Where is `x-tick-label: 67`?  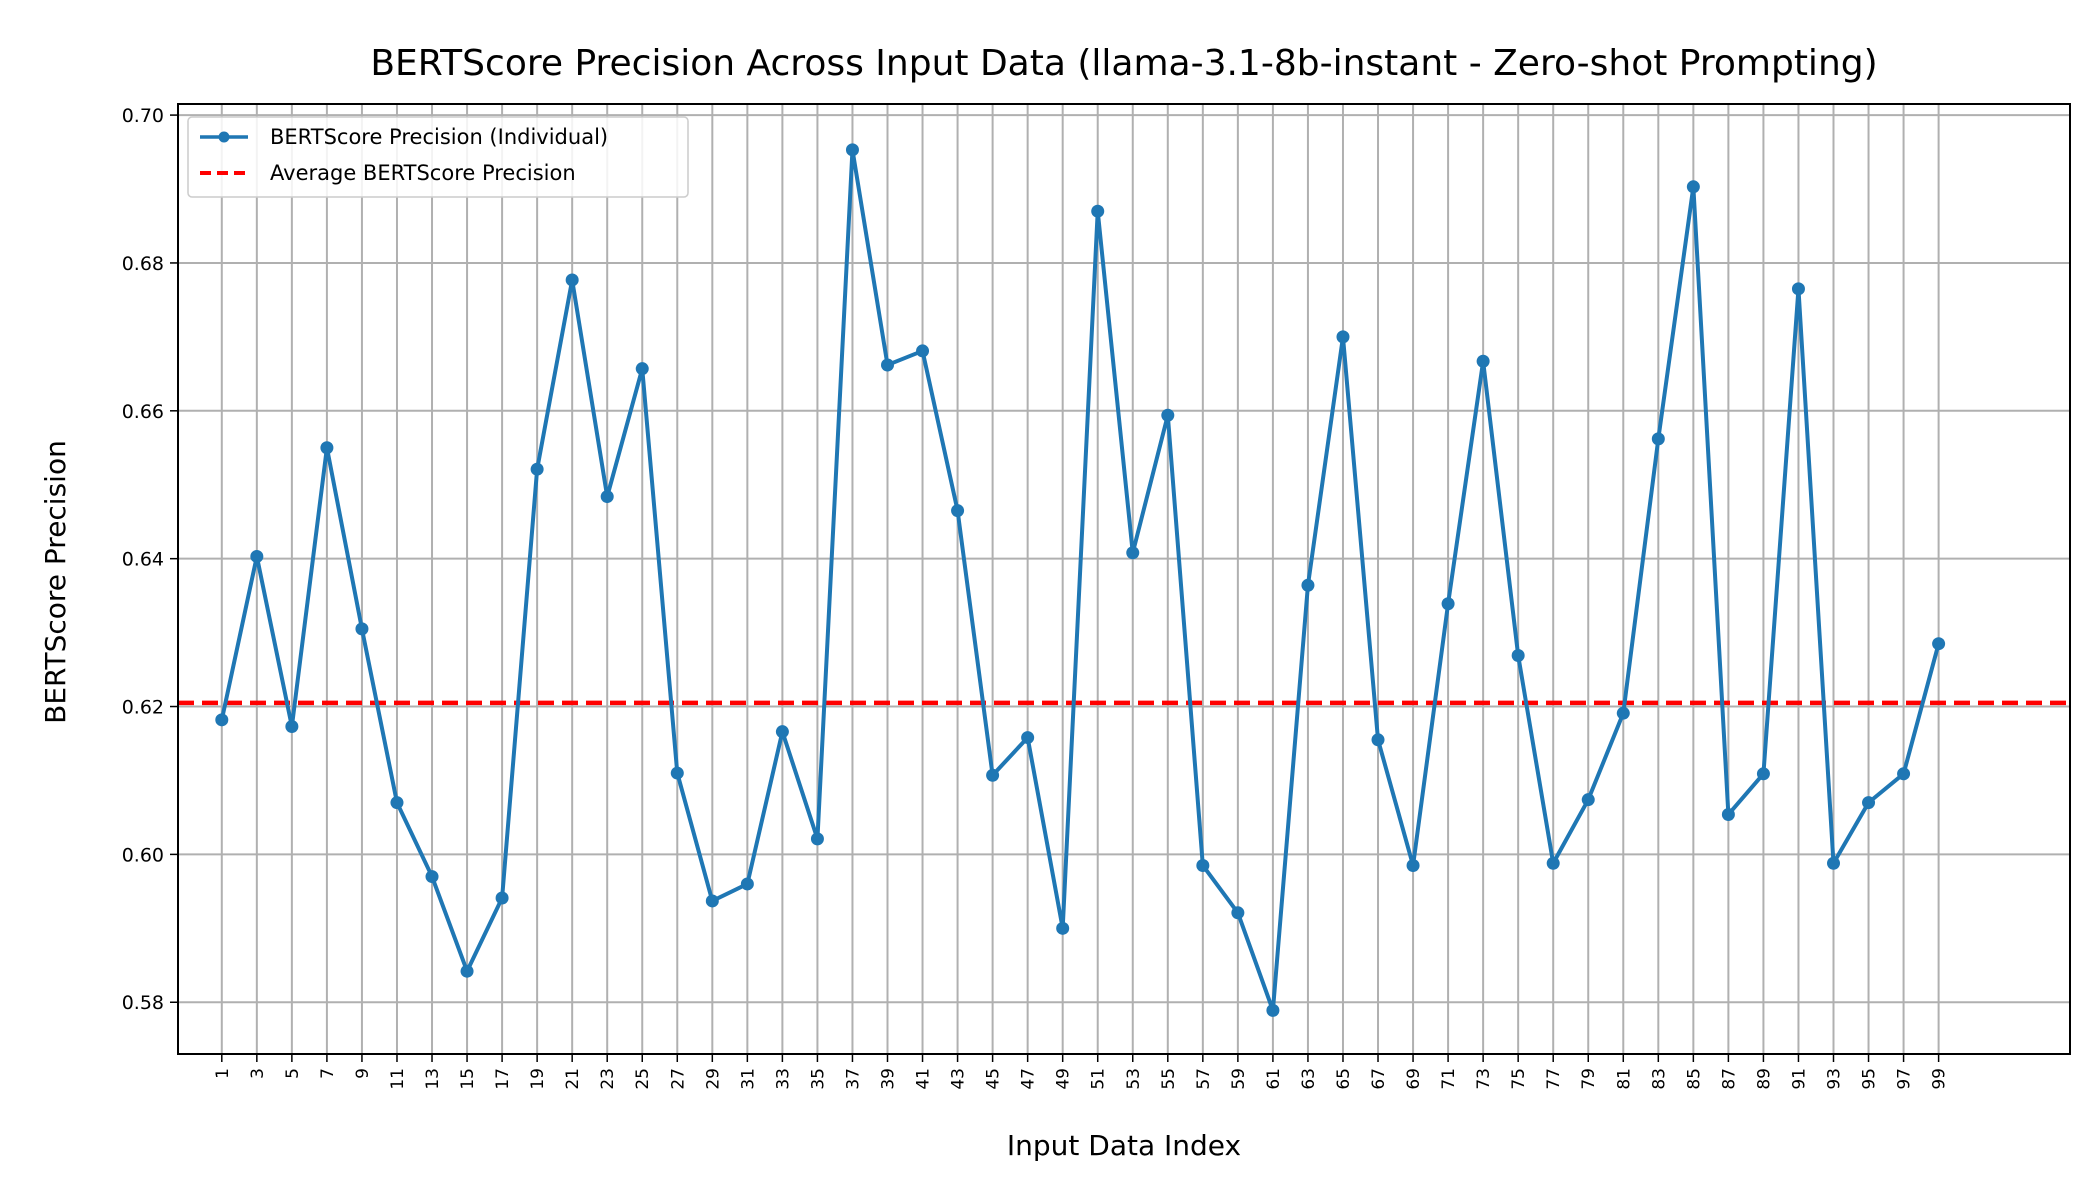 x-tick-label: 67 is located at coordinates (1379, 1079).